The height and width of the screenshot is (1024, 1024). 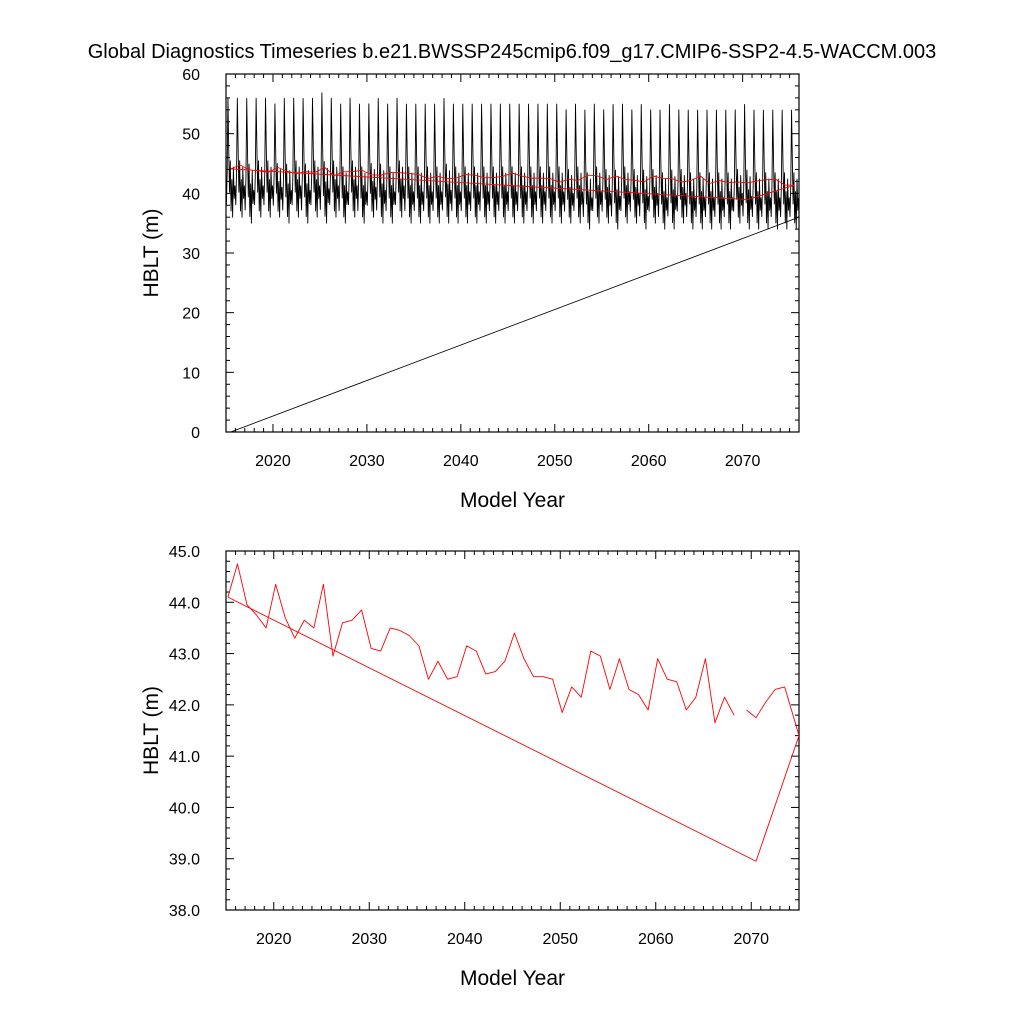 I want to click on y-tick-label: 41.0, so click(x=184, y=757).